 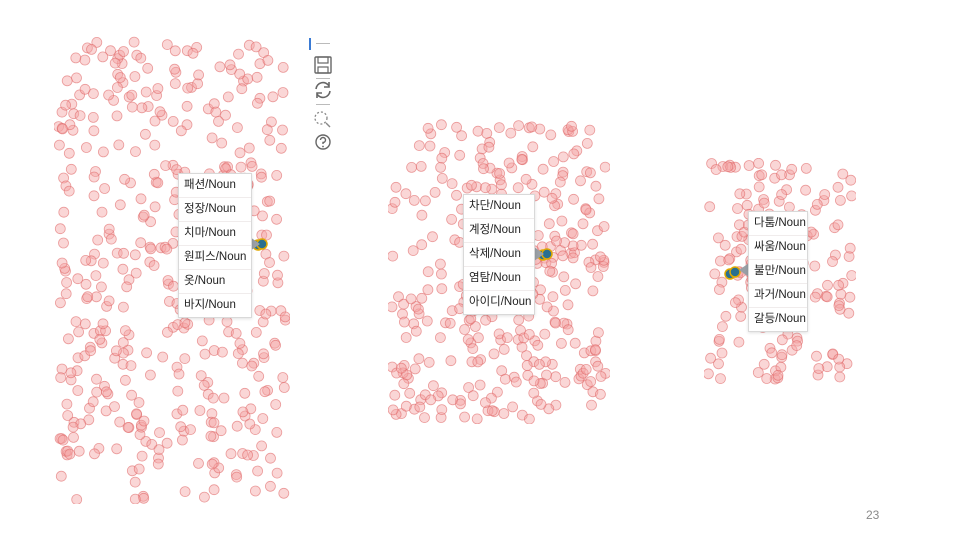 I want to click on help-icon, so click(x=323, y=142).